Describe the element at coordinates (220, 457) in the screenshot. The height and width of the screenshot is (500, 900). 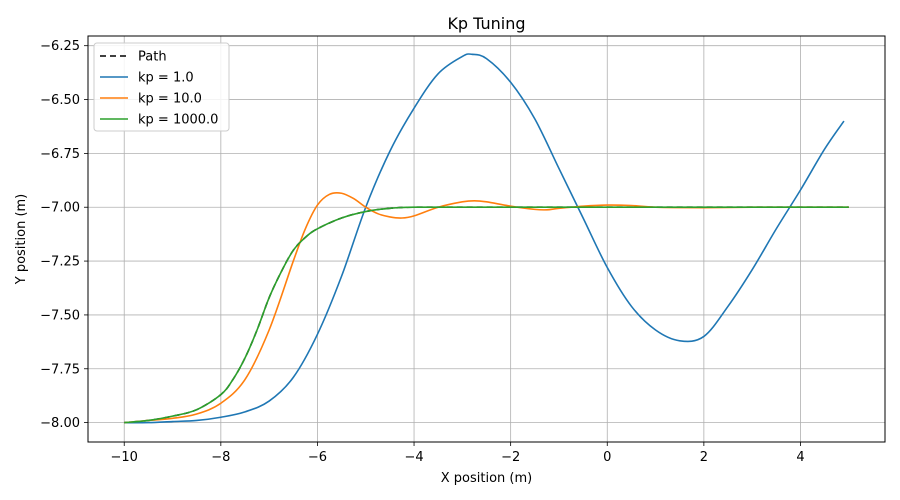
I see `x-tick-label: −8` at that location.